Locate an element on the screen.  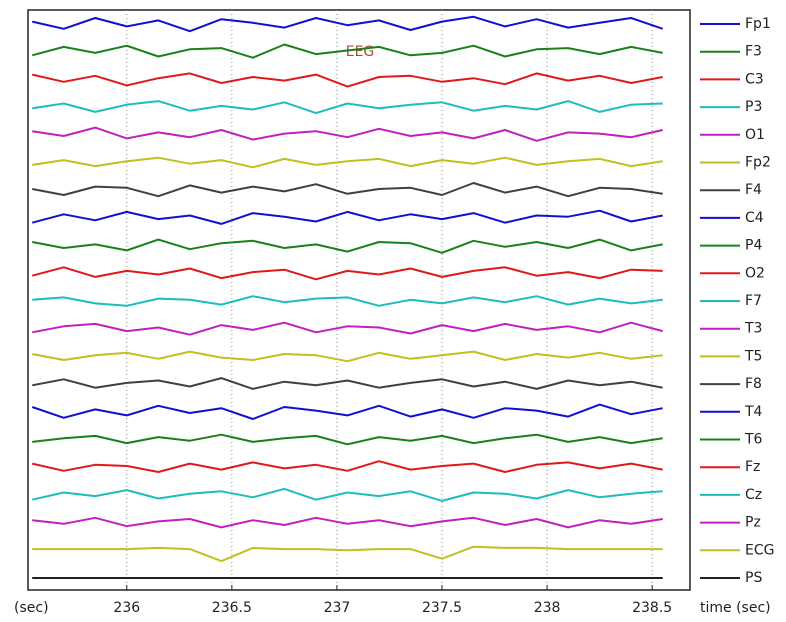
legend-label: P4 is located at coordinates (753, 246).